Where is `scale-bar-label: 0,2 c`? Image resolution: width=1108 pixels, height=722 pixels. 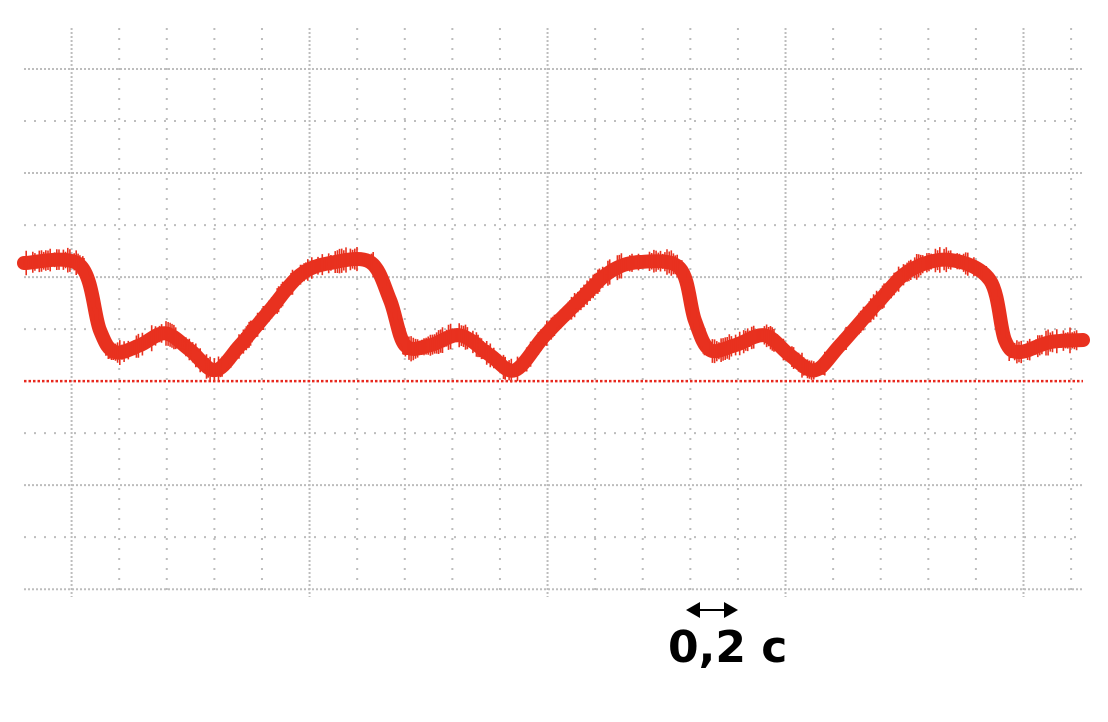
scale-bar-label: 0,2 c is located at coordinates (728, 647).